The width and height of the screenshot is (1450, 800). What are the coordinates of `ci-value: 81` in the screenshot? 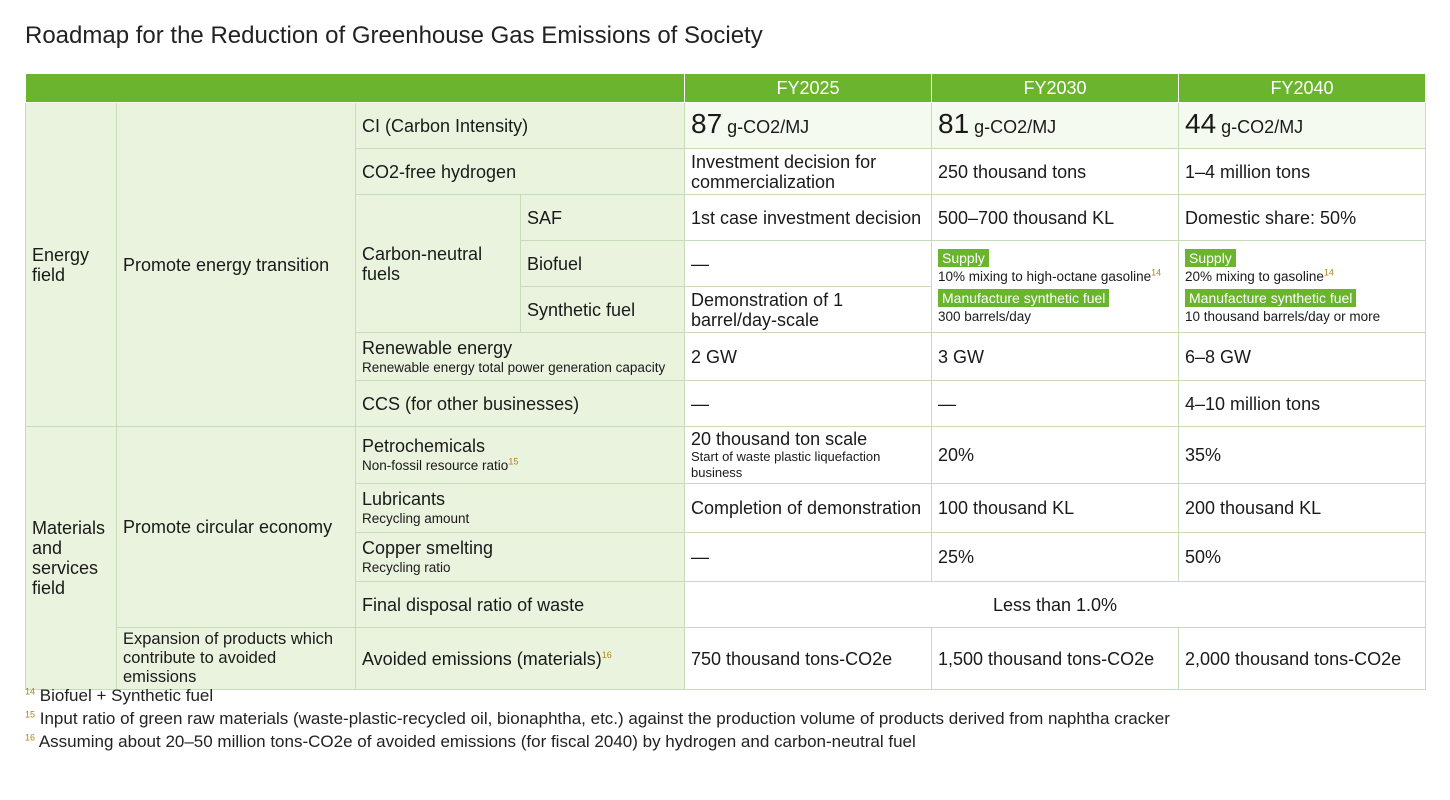 It's located at (954, 123).